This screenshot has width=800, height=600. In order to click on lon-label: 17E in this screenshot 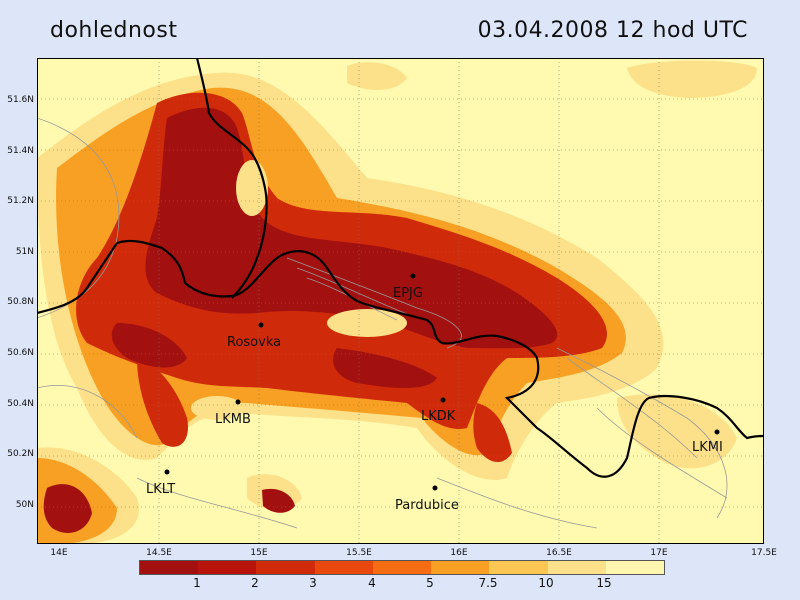, I will do `click(659, 553)`.